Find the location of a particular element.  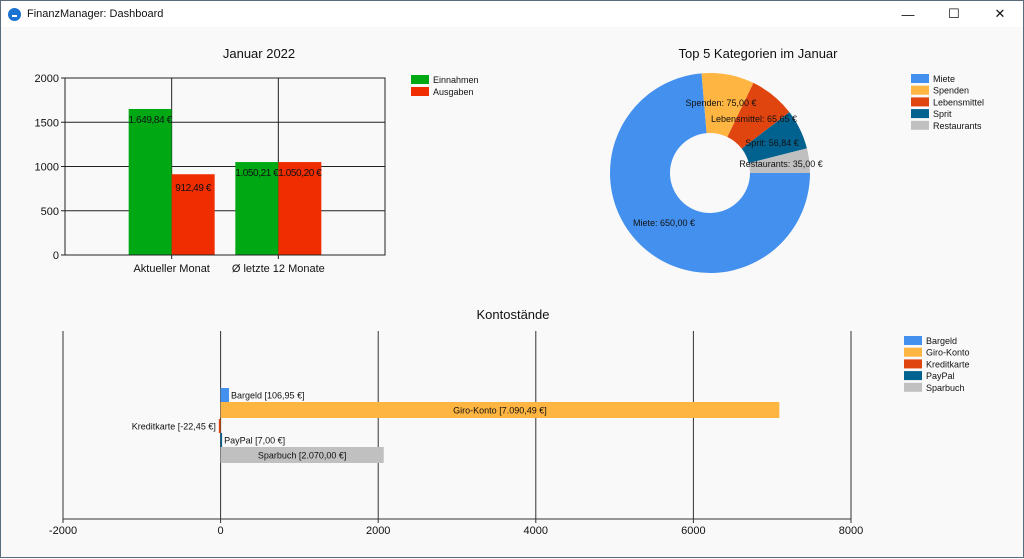

pie-slice-spenden is located at coordinates (727, 105).